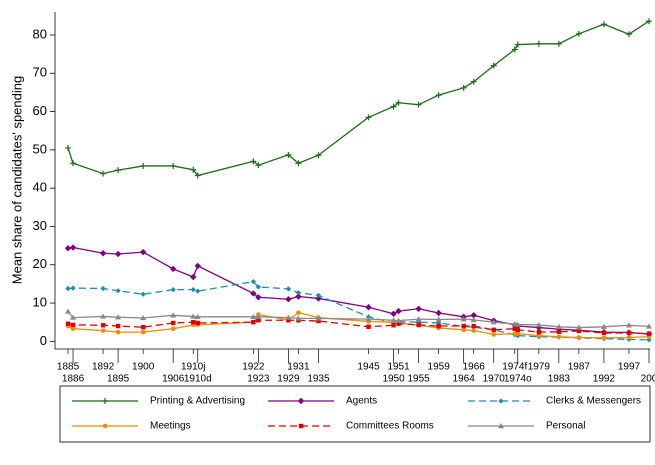  Describe the element at coordinates (514, 367) in the screenshot. I see `x-tick-label: 1974f` at that location.